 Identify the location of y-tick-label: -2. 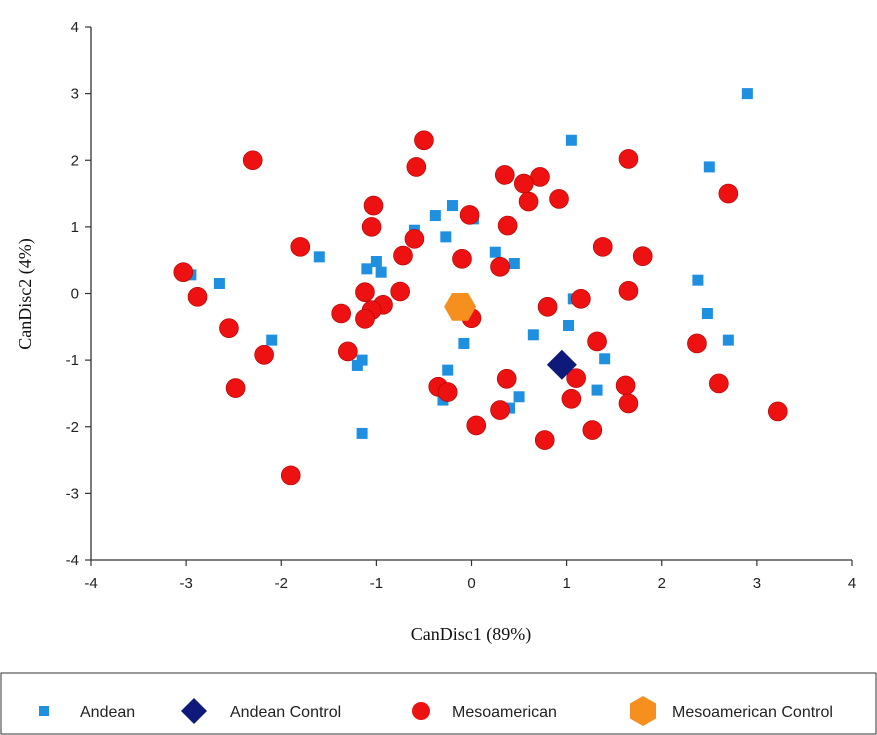
(72, 427).